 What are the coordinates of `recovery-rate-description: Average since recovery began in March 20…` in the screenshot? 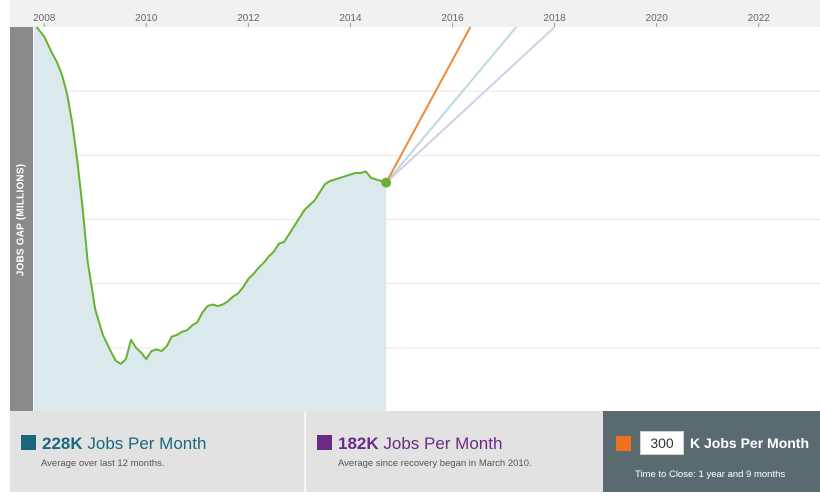 It's located at (435, 463).